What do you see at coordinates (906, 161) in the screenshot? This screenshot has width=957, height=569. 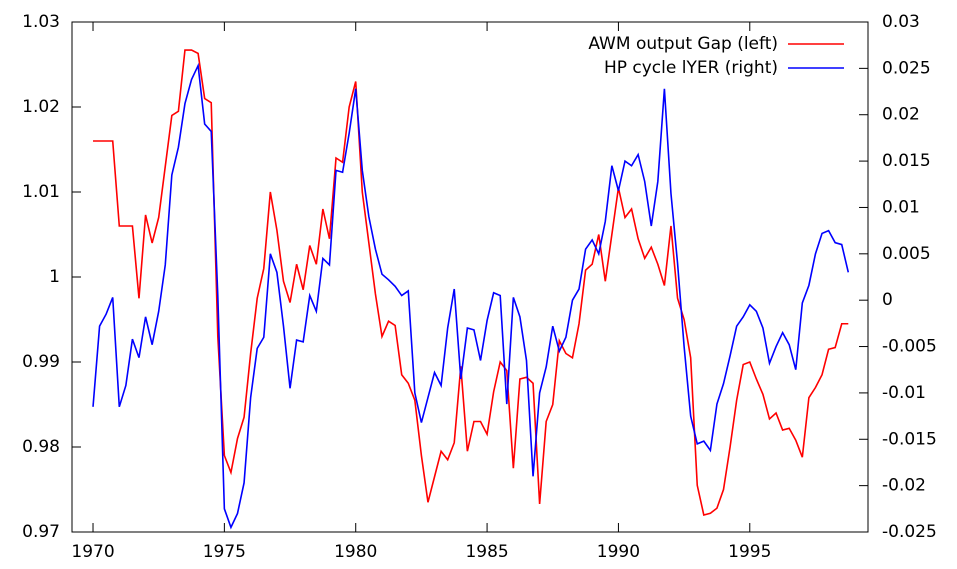 I see `y2-tick-label: 0.015` at bounding box center [906, 161].